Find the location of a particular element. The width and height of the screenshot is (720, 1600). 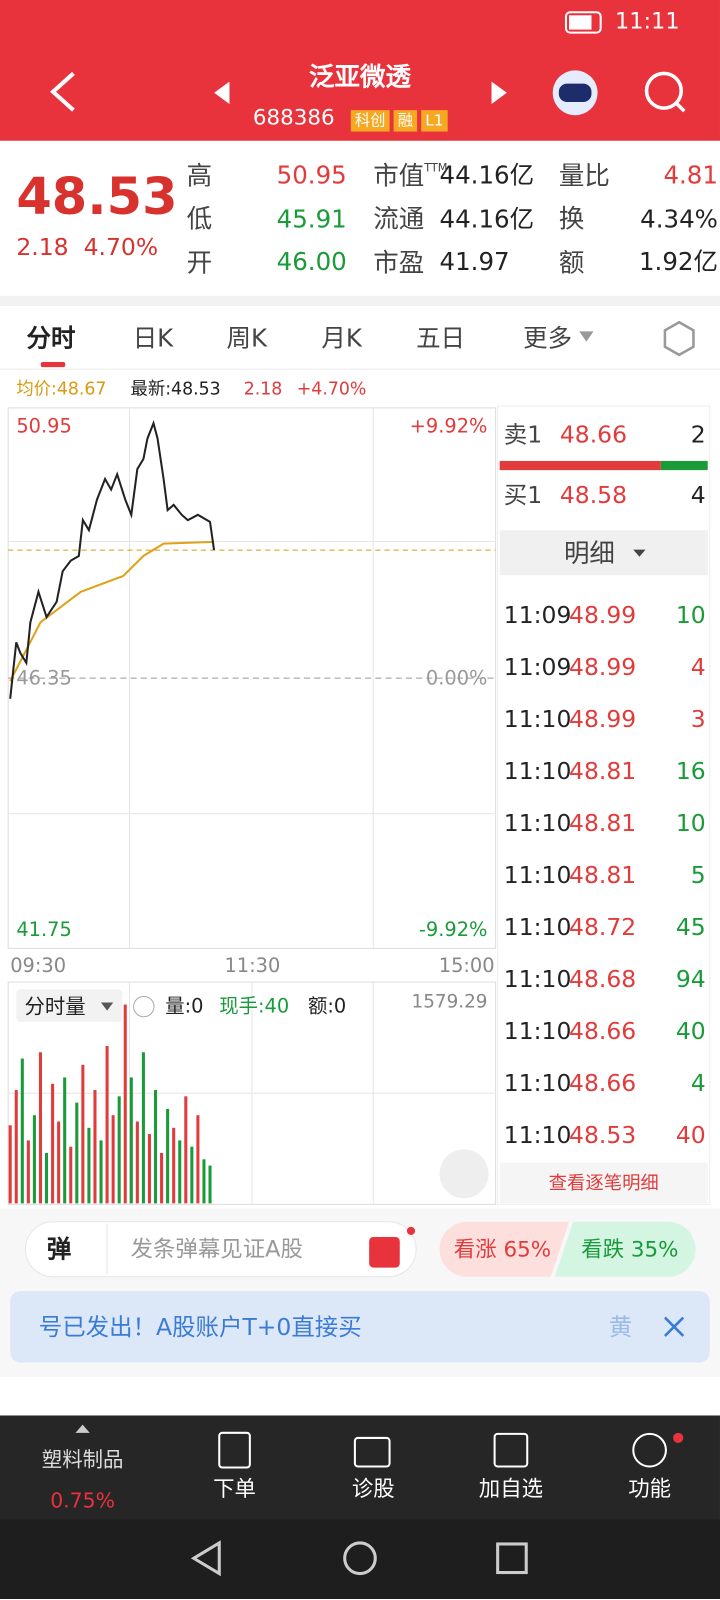

ask-label: 卖1 is located at coordinates (523, 435).